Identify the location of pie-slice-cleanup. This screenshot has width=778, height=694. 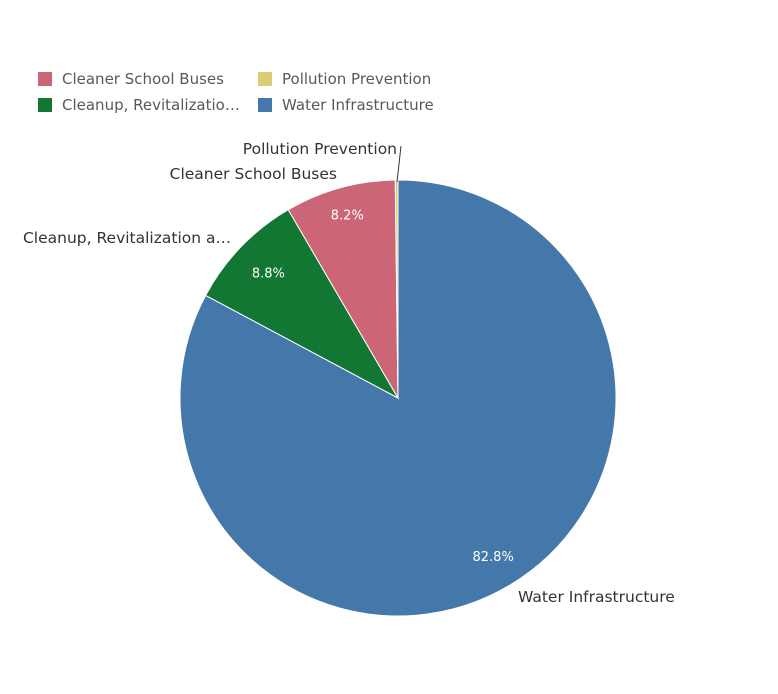
(302, 304).